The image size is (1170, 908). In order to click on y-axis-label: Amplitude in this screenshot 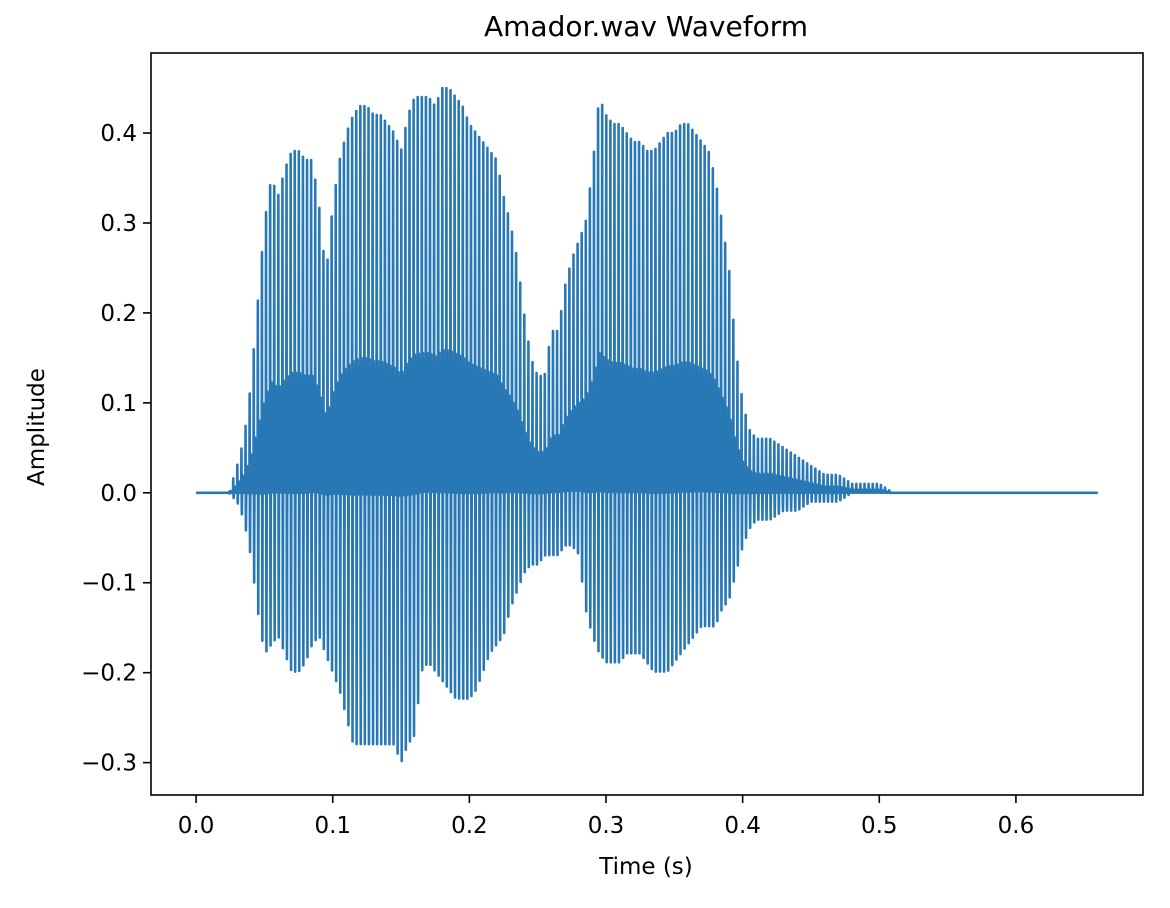, I will do `click(37, 427)`.